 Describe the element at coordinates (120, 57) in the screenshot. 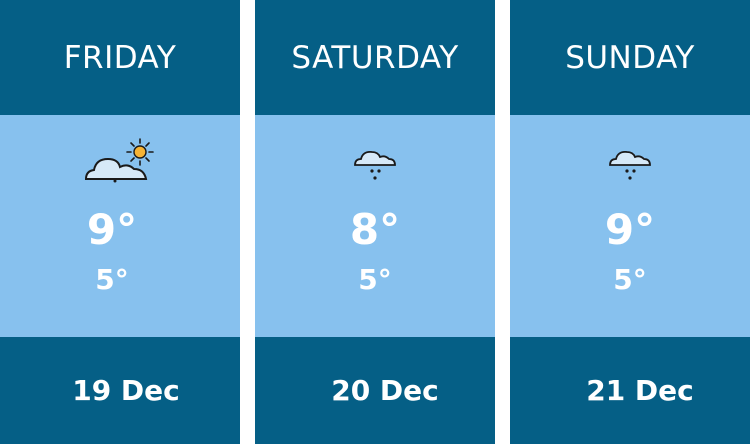

I see `day-name: FRIDAY` at that location.